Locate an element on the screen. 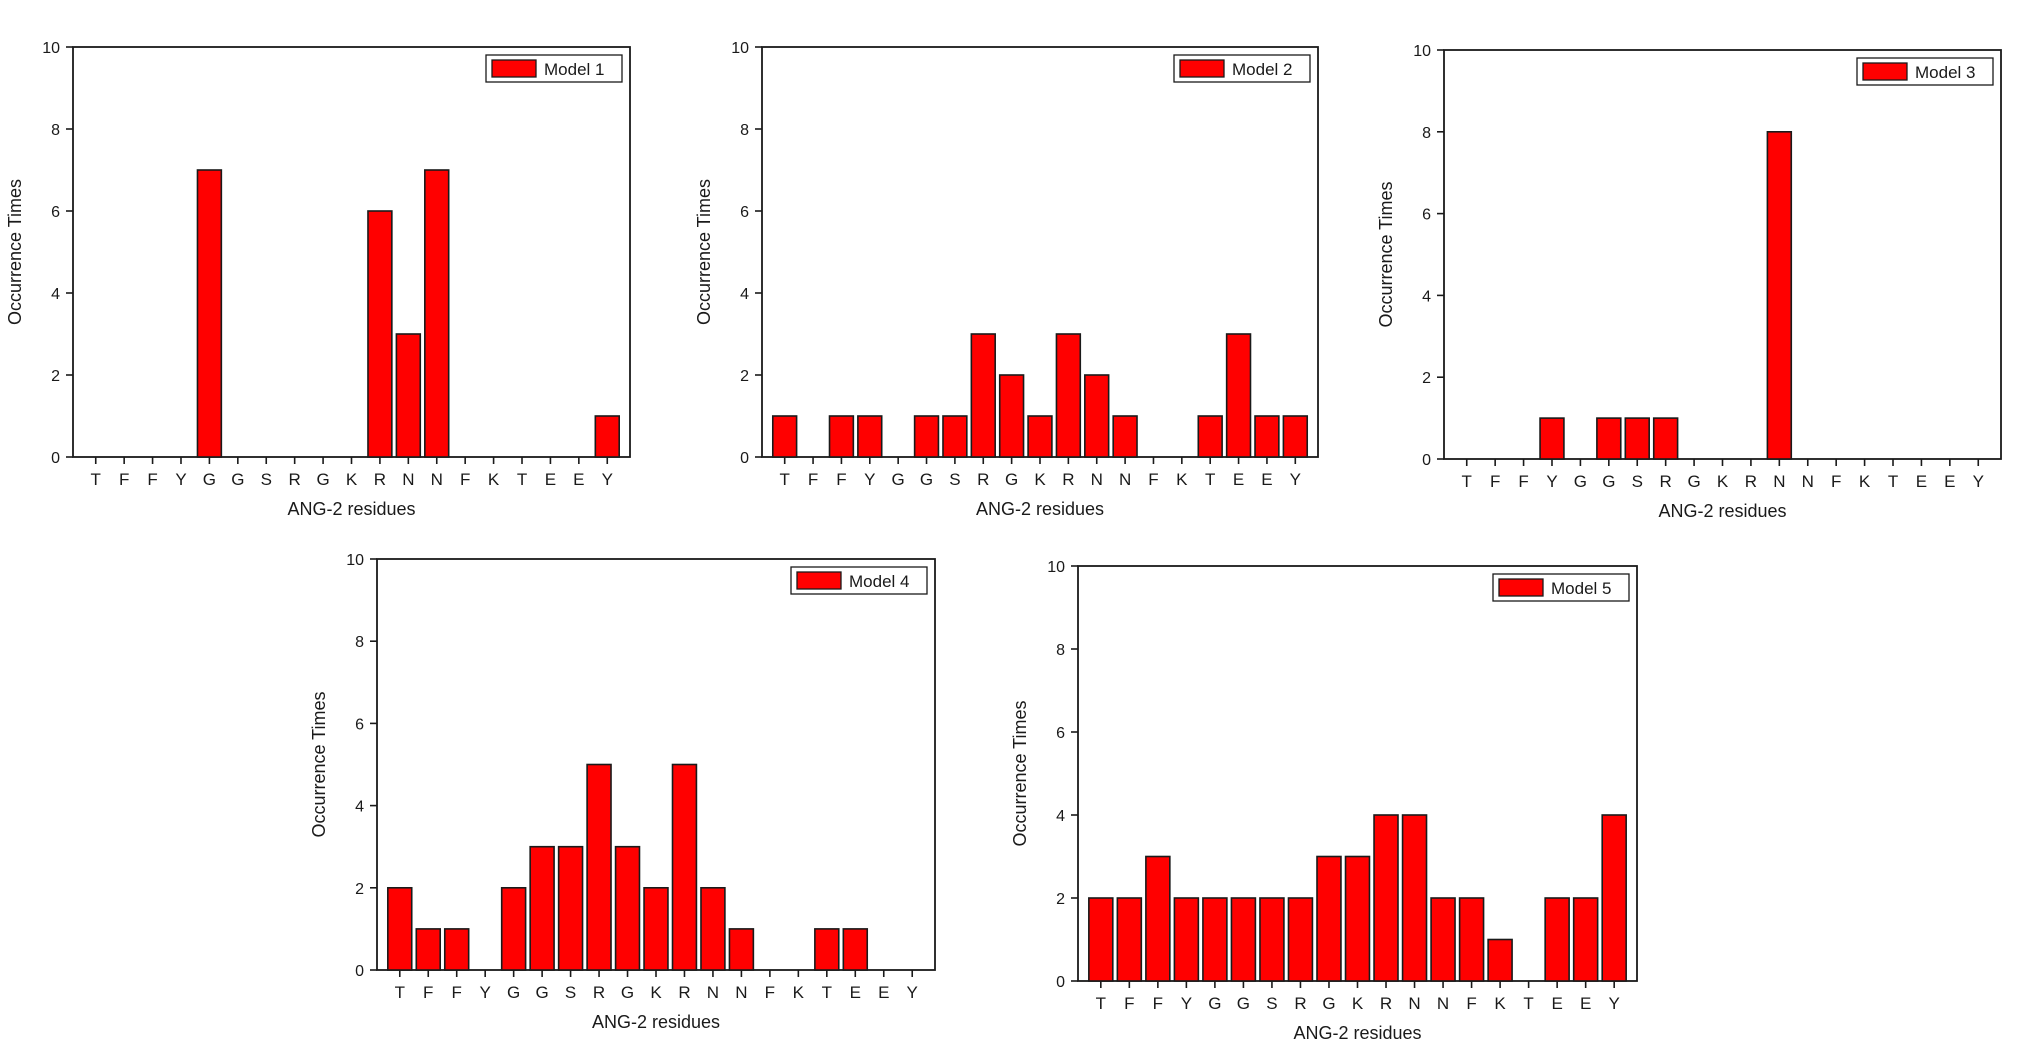 Image resolution: width=2037 pixels, height=1062 pixels. chart-5-y-tick-label: 0 is located at coordinates (1060, 982).